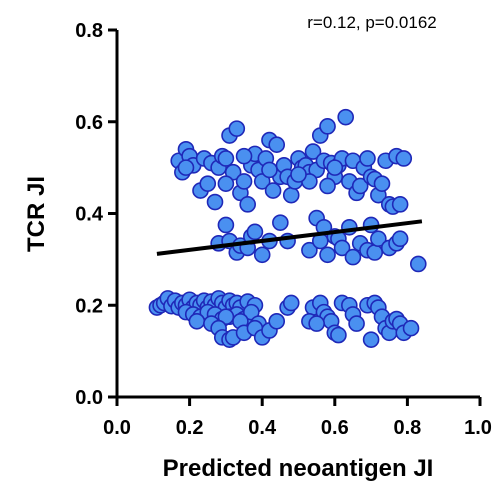 The height and width of the screenshot is (488, 502). Describe the element at coordinates (117, 428) in the screenshot. I see `x-tick-label: 0.0` at that location.